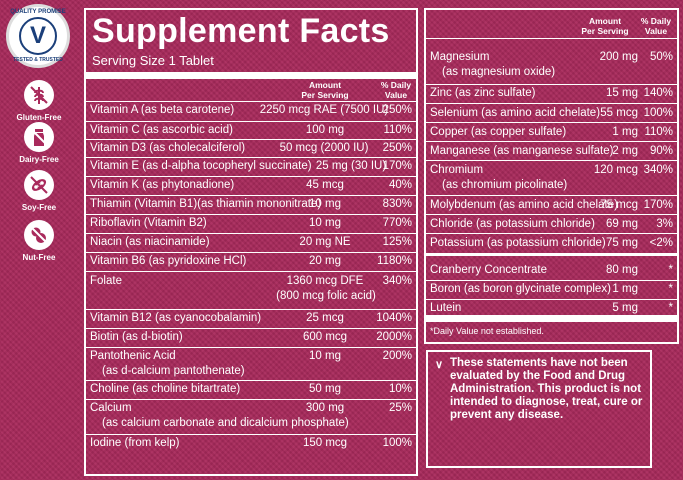 The height and width of the screenshot is (480, 683). What do you see at coordinates (397, 223) in the screenshot?
I see `daily-value: 770%` at bounding box center [397, 223].